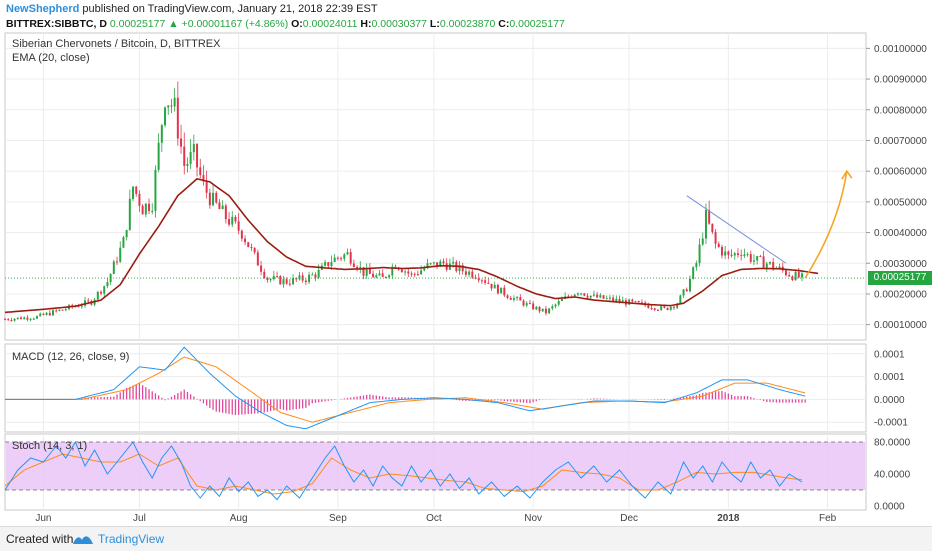  What do you see at coordinates (889, 400) in the screenshot?
I see `macd-tick-label: 0.0000` at bounding box center [889, 400].